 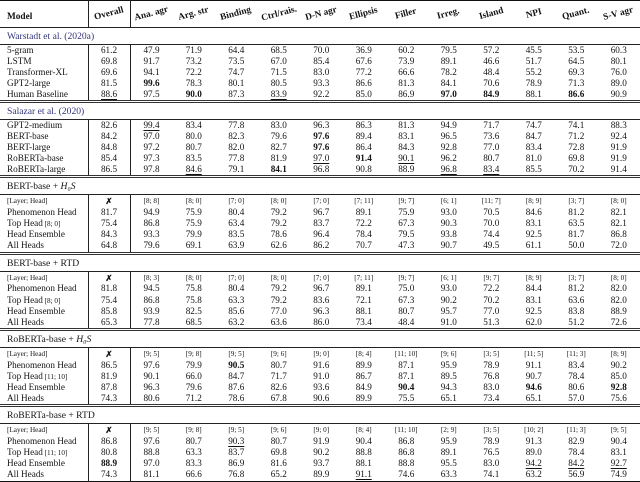 What do you see at coordinates (534, 72) in the screenshot?
I see `cell: 55.2` at bounding box center [534, 72].